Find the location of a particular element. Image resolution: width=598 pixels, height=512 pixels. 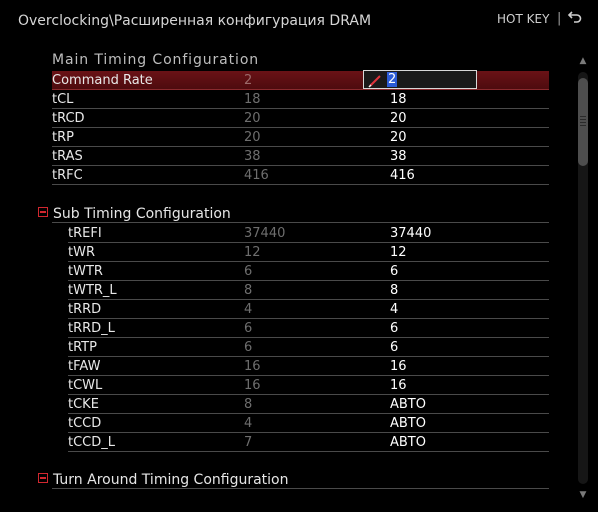

setting-name: tWR is located at coordinates (81, 252).